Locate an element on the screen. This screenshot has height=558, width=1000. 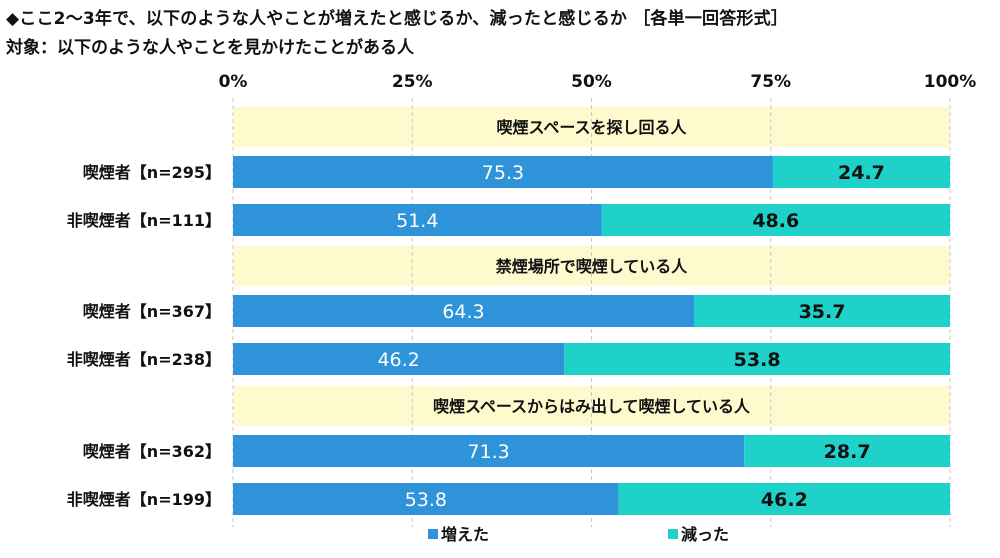
legend-swatch-decrease is located at coordinates (673, 534).